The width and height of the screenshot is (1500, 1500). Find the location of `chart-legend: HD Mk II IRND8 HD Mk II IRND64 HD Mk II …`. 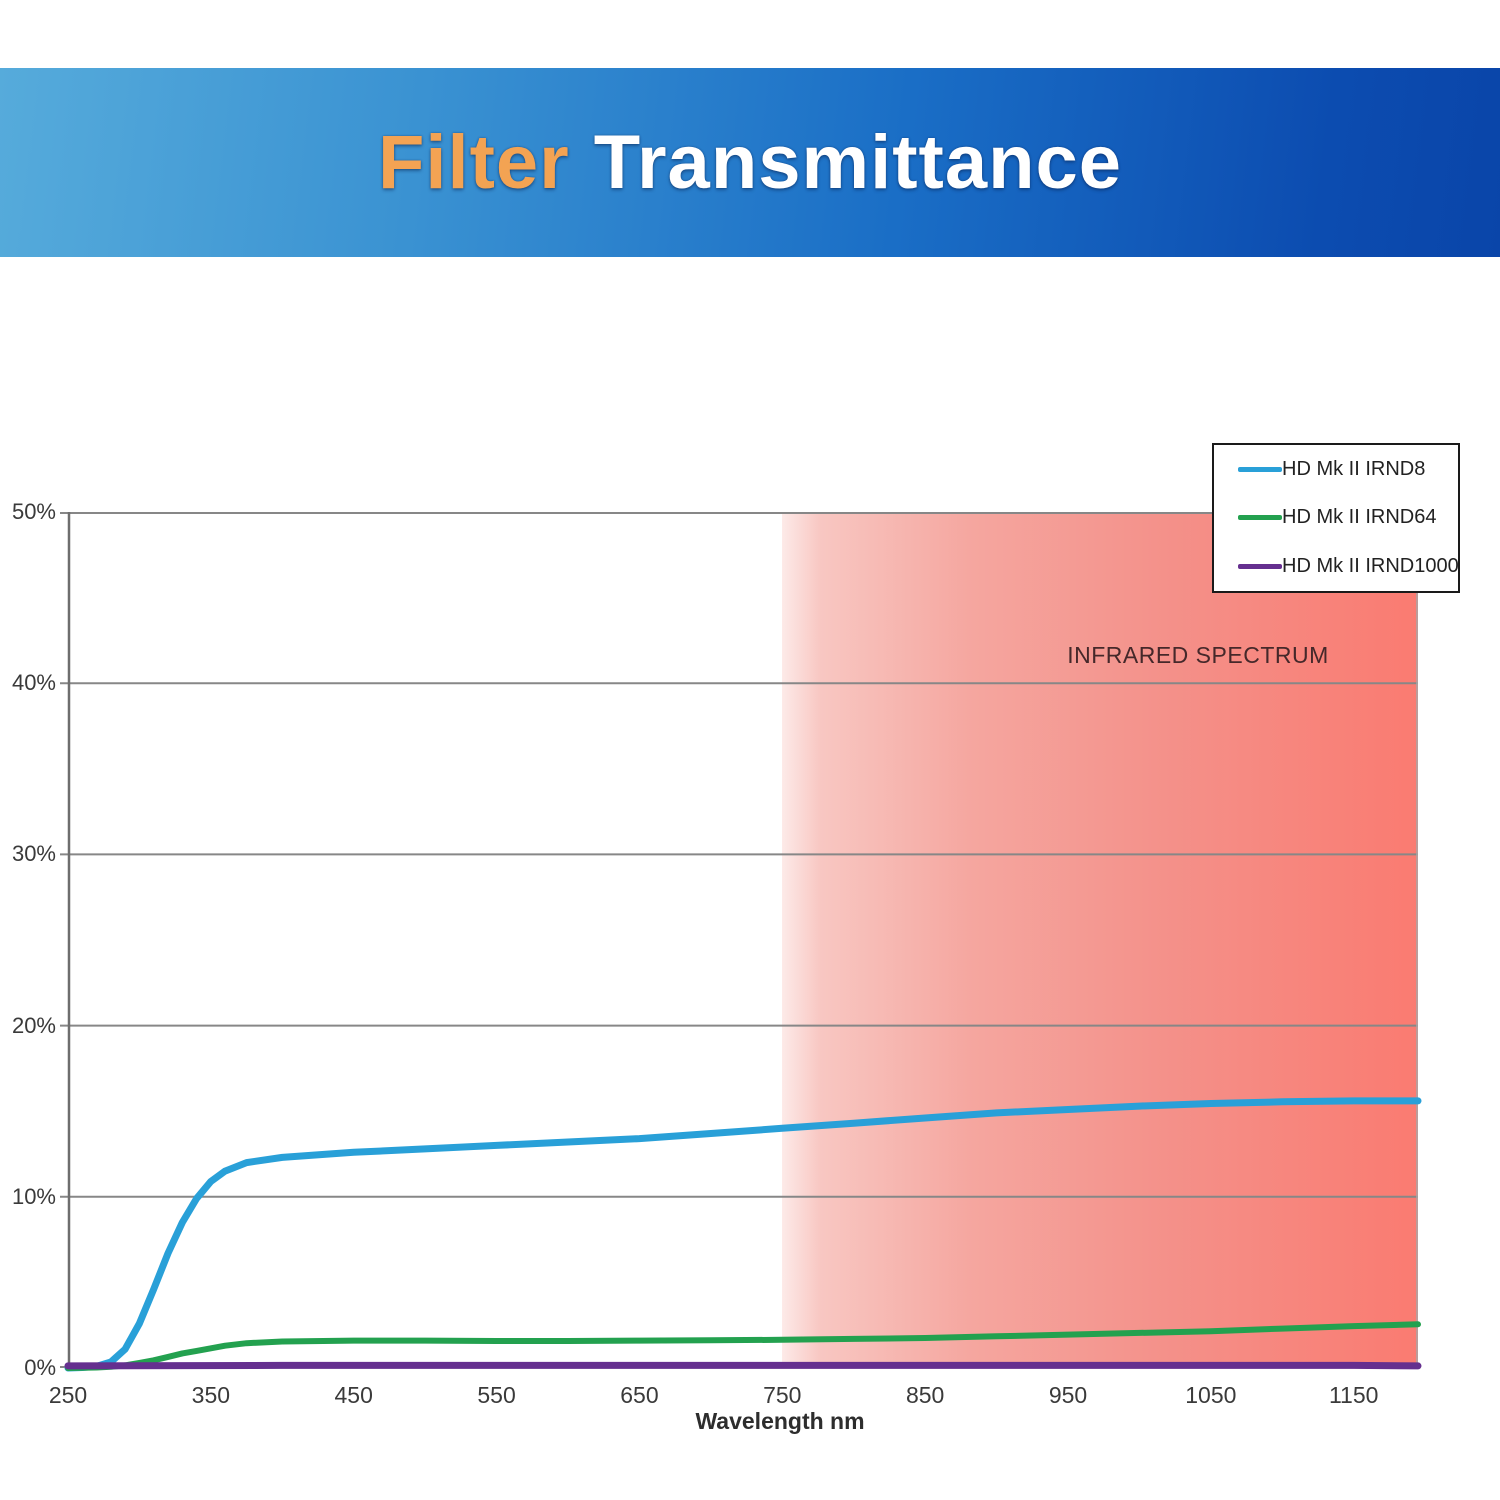

chart-legend: HD Mk II IRND8 HD Mk II IRND64 HD Mk II … is located at coordinates (1336, 518).